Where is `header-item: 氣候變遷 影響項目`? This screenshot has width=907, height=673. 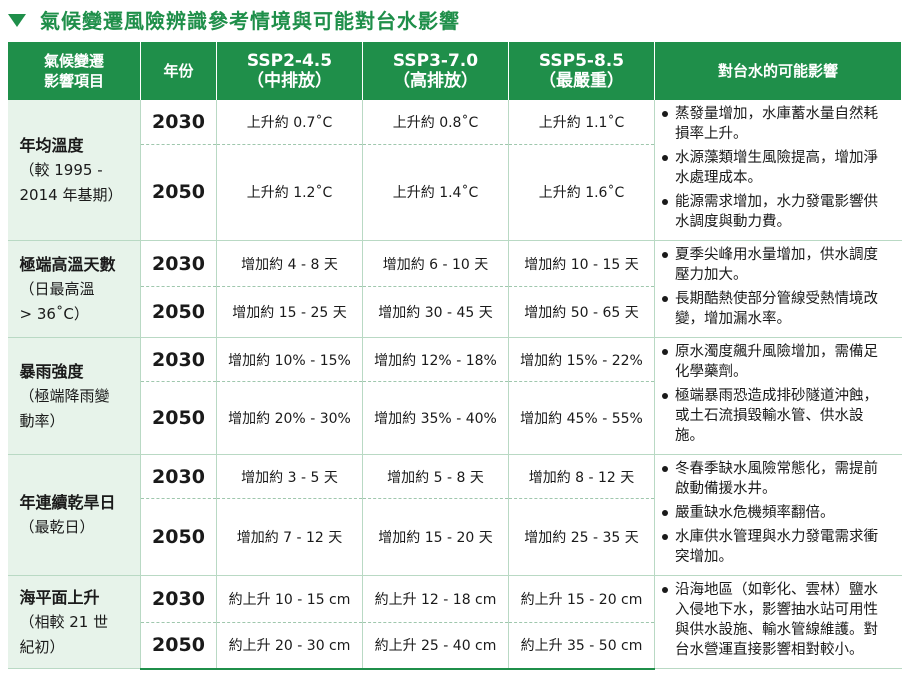 header-item: 氣候變遷 影響項目 is located at coordinates (74, 71).